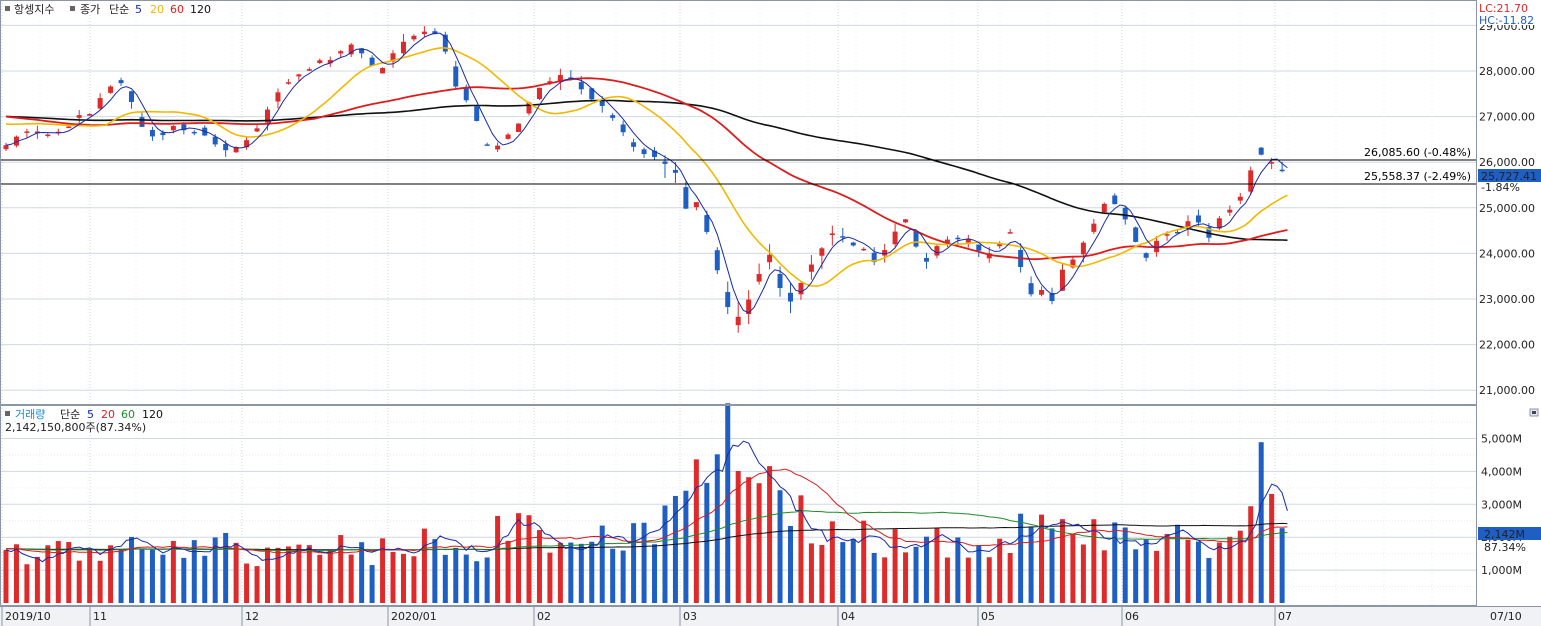 The height and width of the screenshot is (626, 1541). Describe the element at coordinates (200, 9) in the screenshot. I see `legend-ma120: 120` at that location.